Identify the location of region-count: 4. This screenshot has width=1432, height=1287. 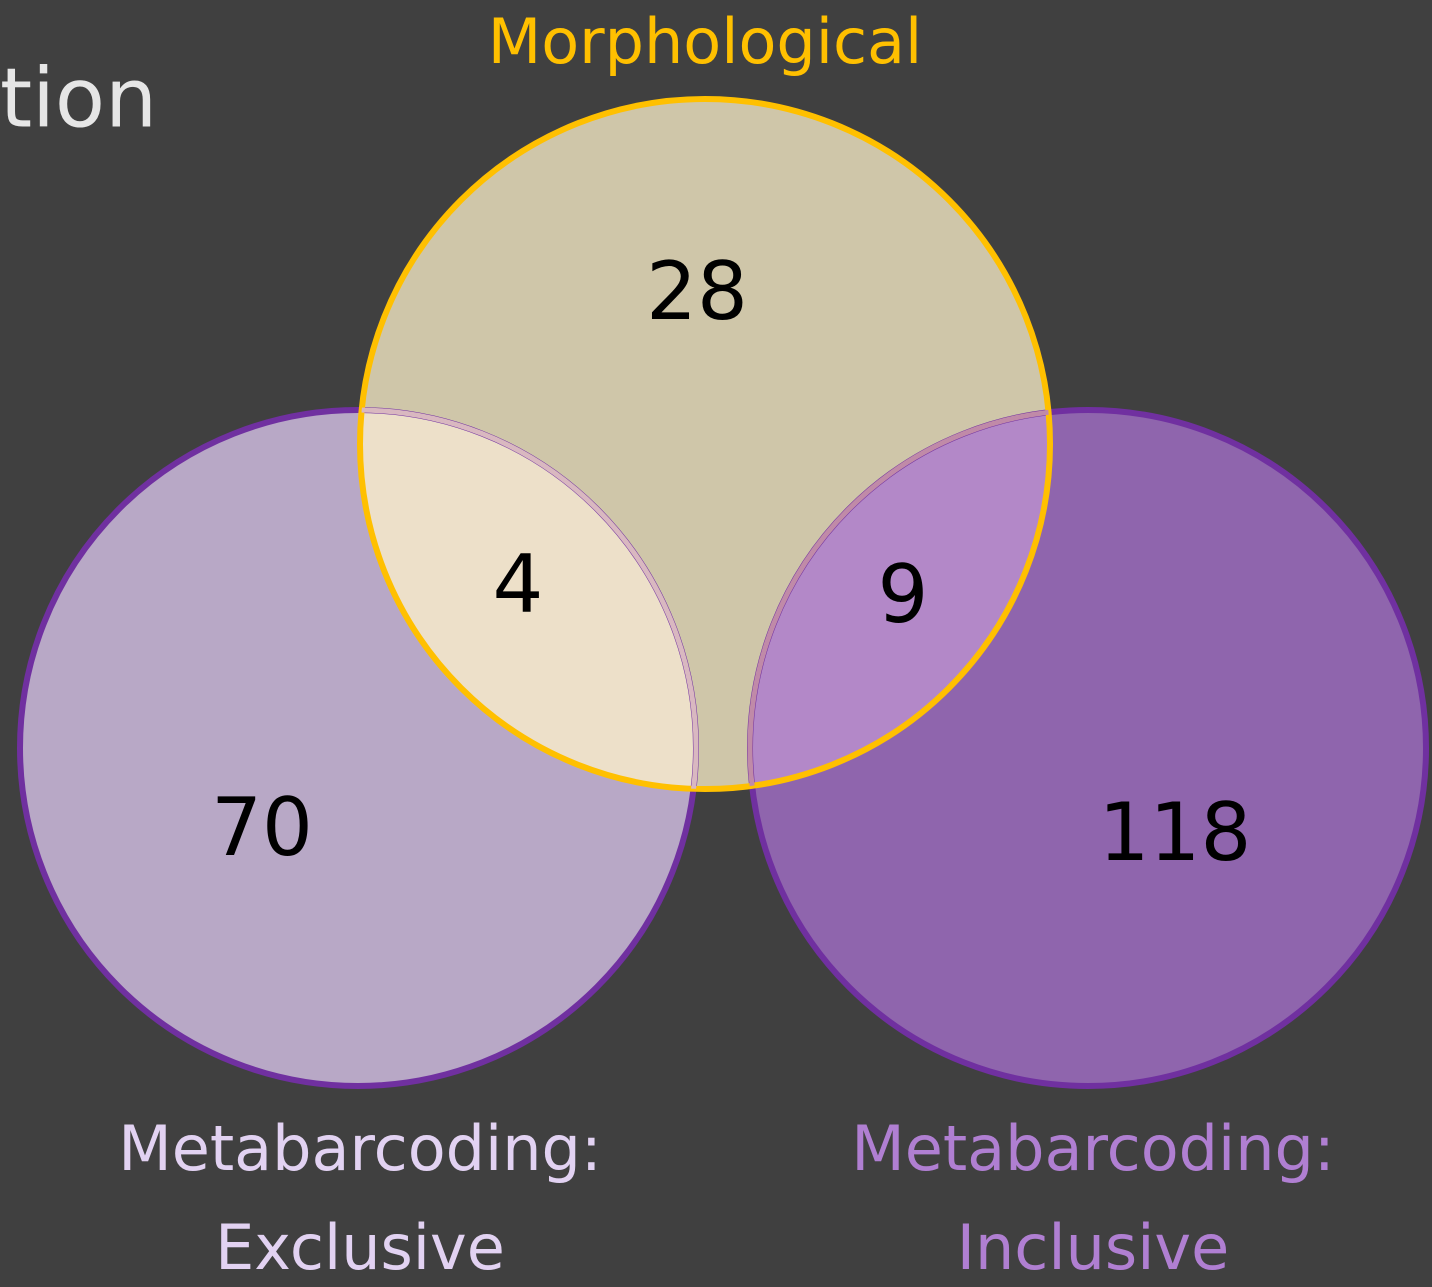
(518, 584).